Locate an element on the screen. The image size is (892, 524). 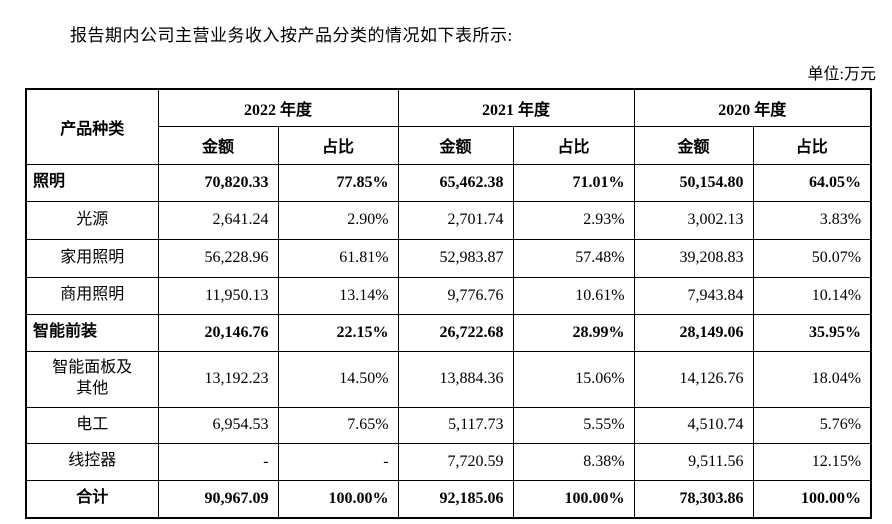
row-label: 电工 is located at coordinates (92, 424).